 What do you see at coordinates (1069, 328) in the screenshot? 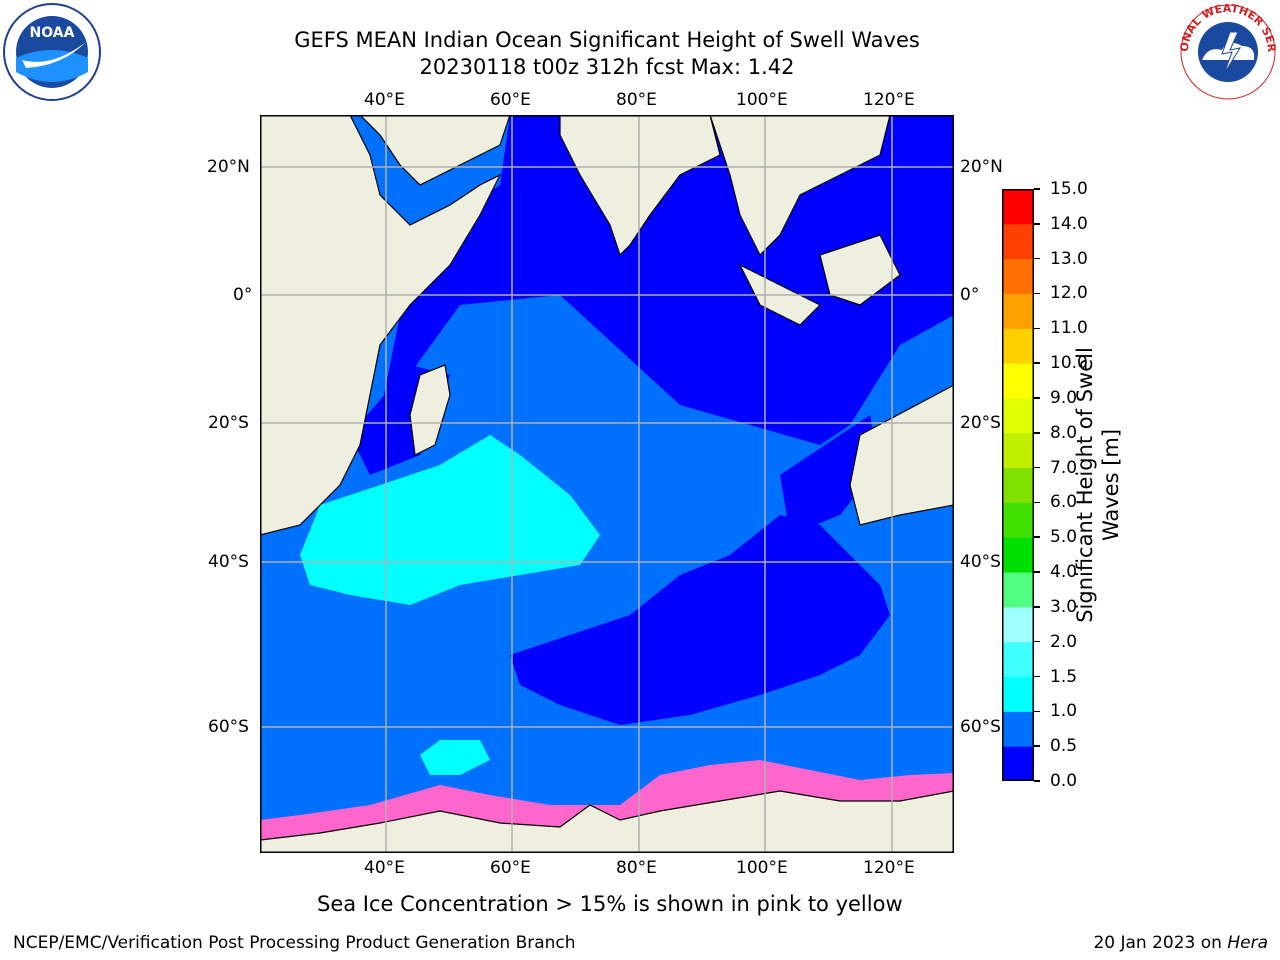
I see `colorbar-tick-label: 11.0` at bounding box center [1069, 328].